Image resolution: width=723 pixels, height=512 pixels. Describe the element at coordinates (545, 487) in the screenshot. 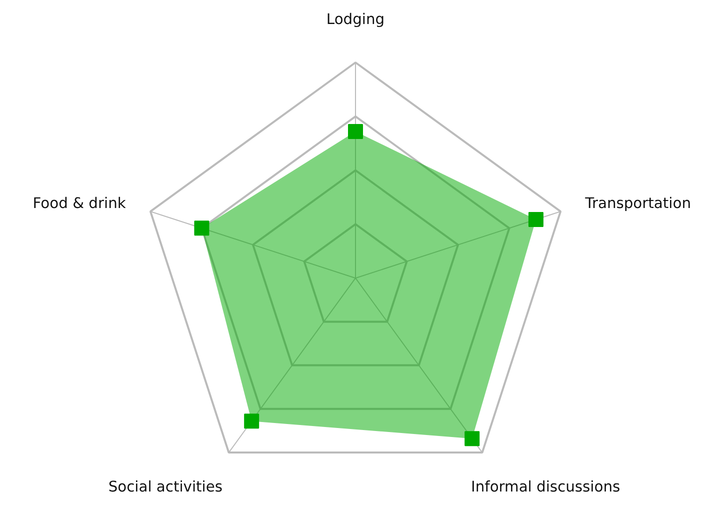

I see `spoke-label: Informal discussions` at that location.